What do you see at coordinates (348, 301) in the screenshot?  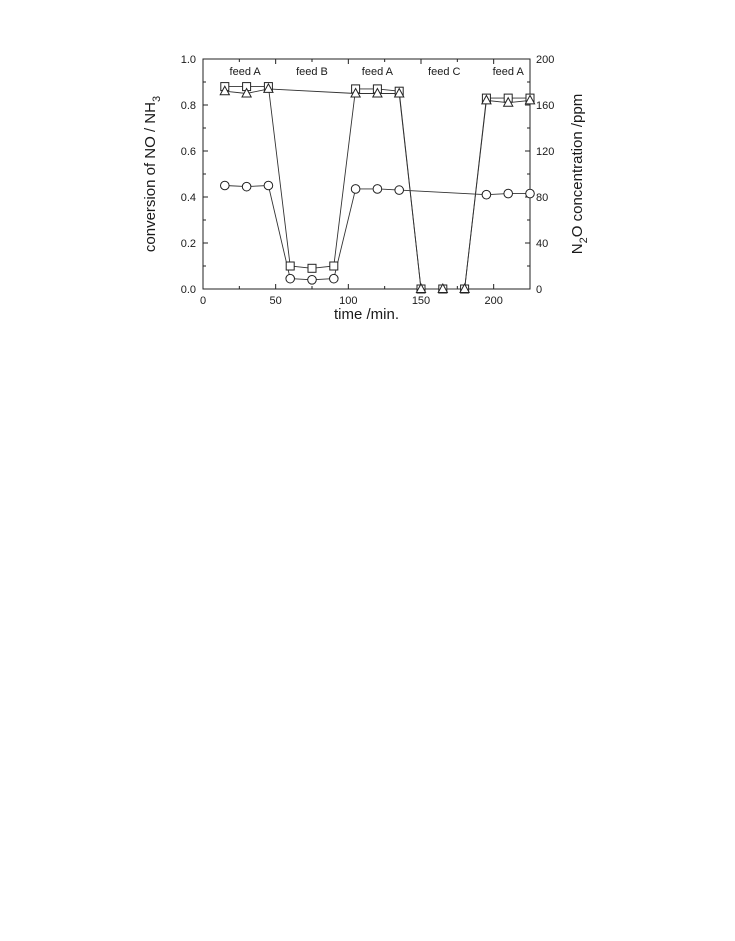 I see `x-tick-label: 100` at bounding box center [348, 301].